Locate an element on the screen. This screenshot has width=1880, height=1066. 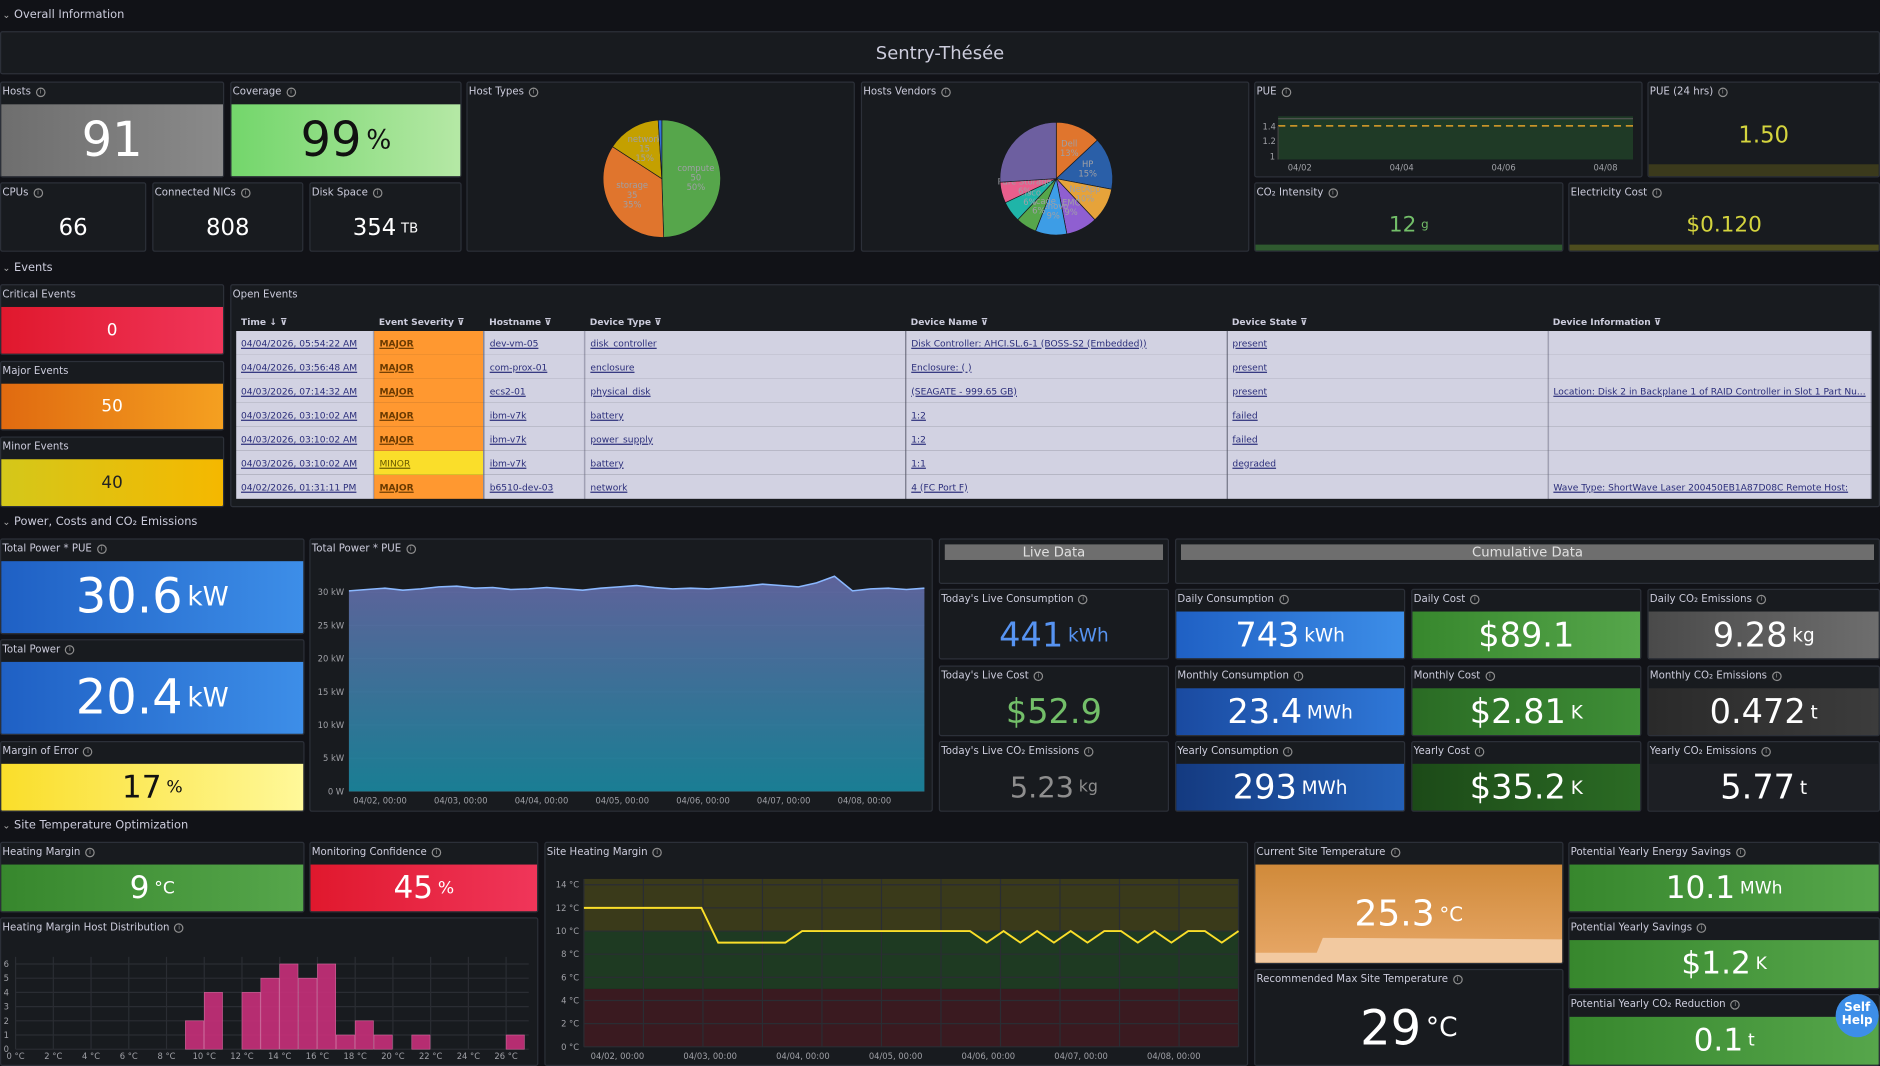
section-temp-header: ⌄ Site Temperature Optimization is located at coordinates (940, 825).